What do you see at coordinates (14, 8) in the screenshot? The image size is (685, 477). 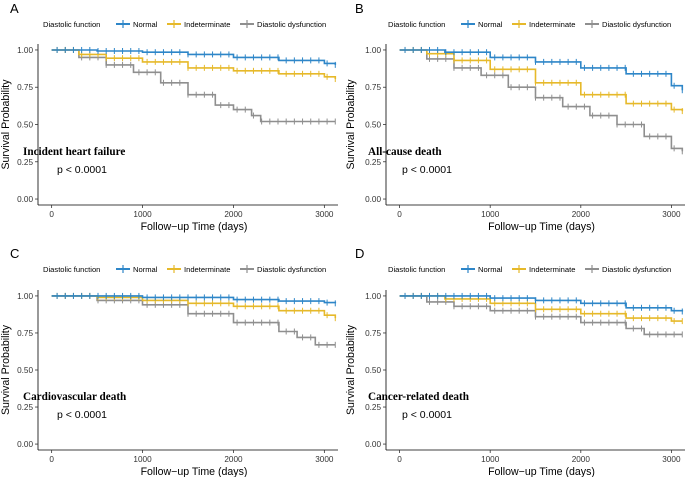 I see `panel-letter: A` at bounding box center [14, 8].